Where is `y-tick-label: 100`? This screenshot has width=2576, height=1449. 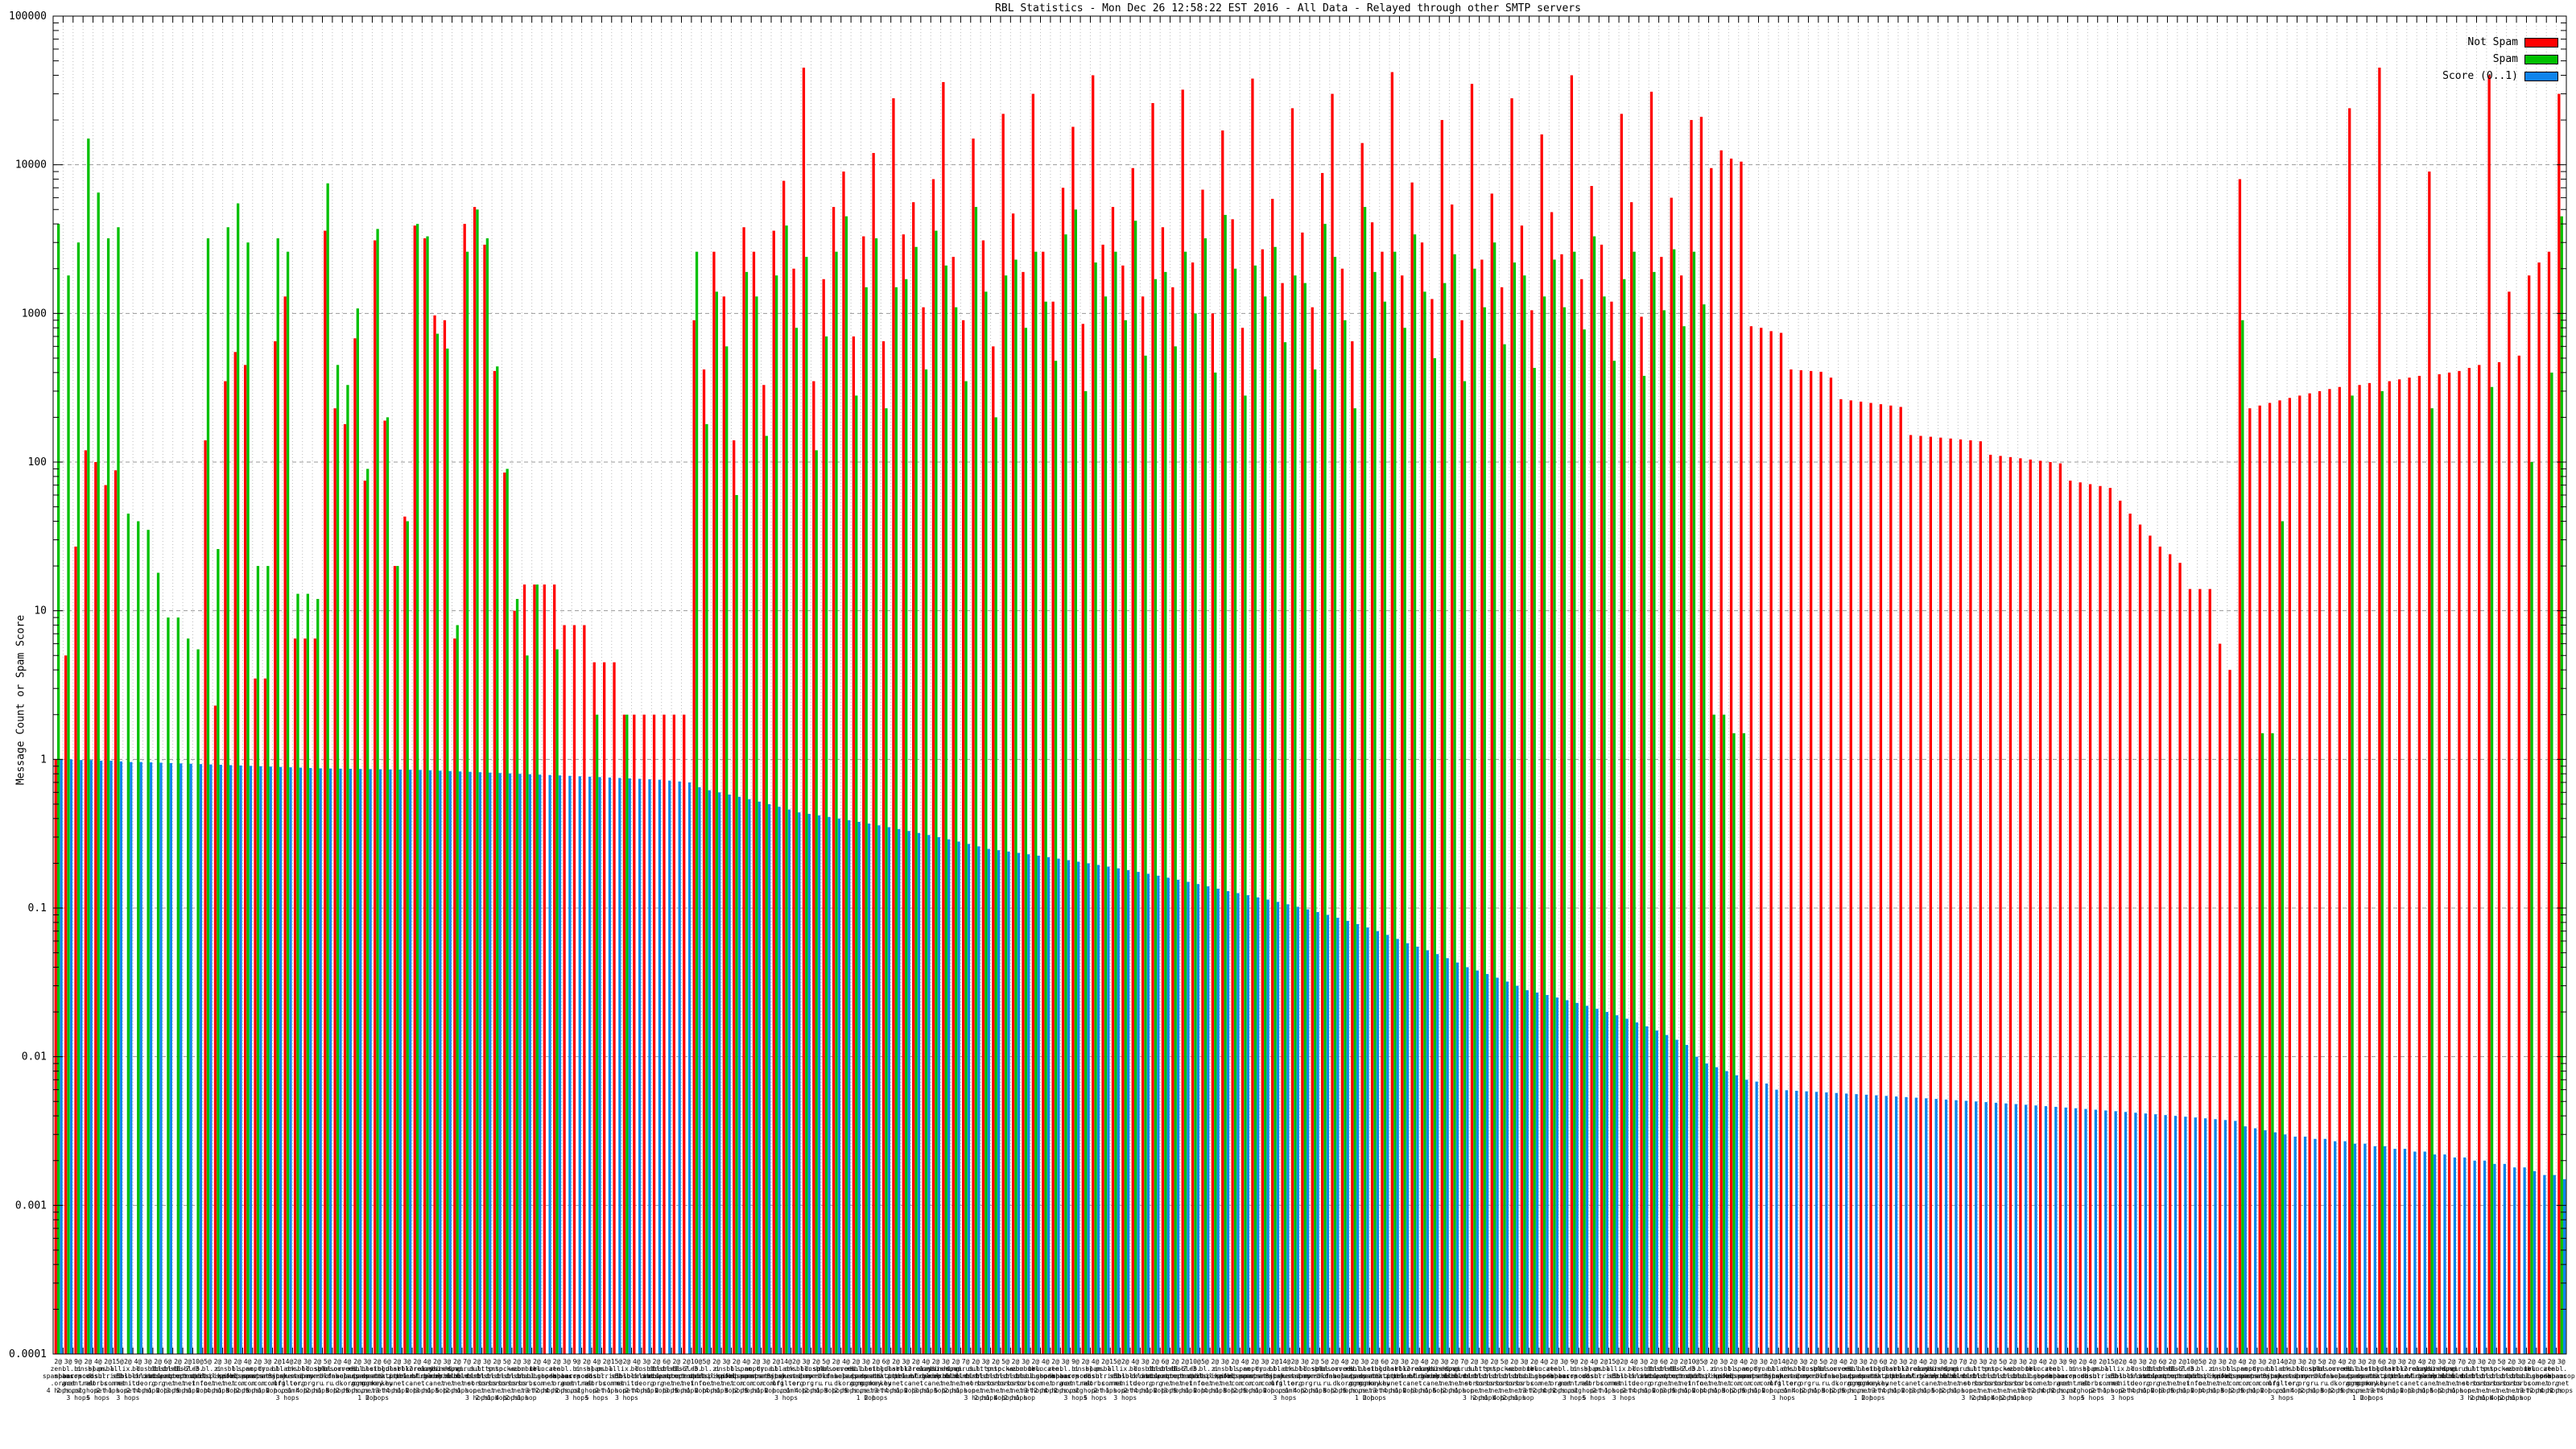 y-tick-label: 100 is located at coordinates (37, 463).